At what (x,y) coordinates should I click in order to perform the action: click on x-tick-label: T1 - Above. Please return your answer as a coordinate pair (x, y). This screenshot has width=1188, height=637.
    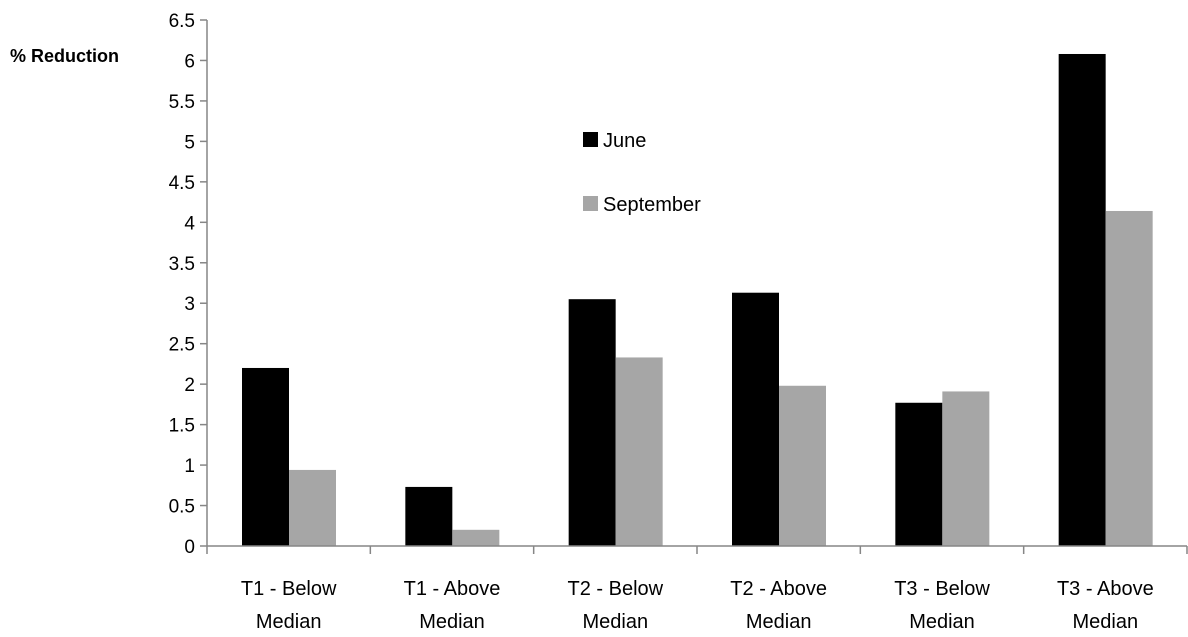
    Looking at the image, I should click on (452, 589).